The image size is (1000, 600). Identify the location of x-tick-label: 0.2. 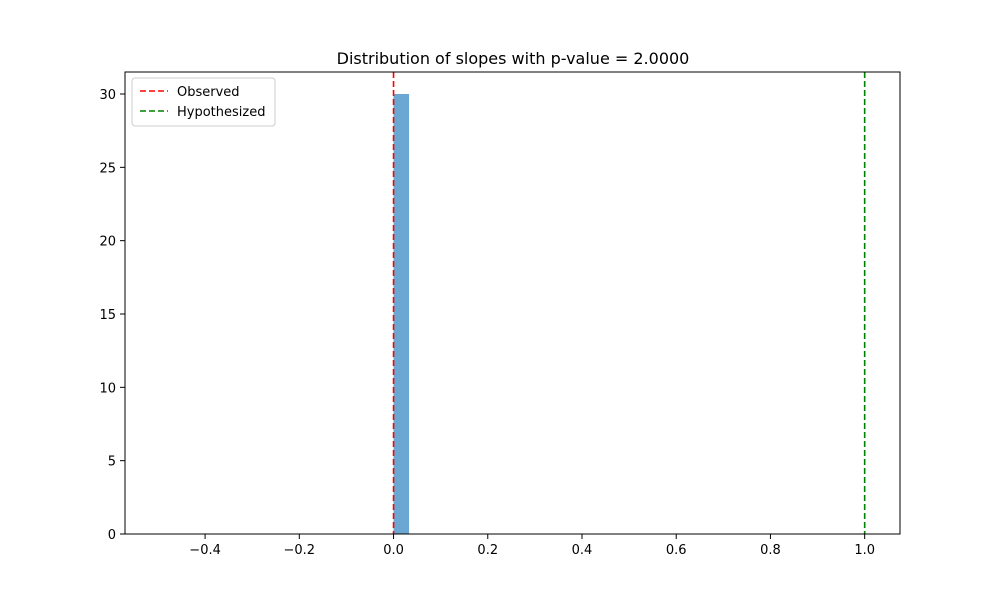
(487, 550).